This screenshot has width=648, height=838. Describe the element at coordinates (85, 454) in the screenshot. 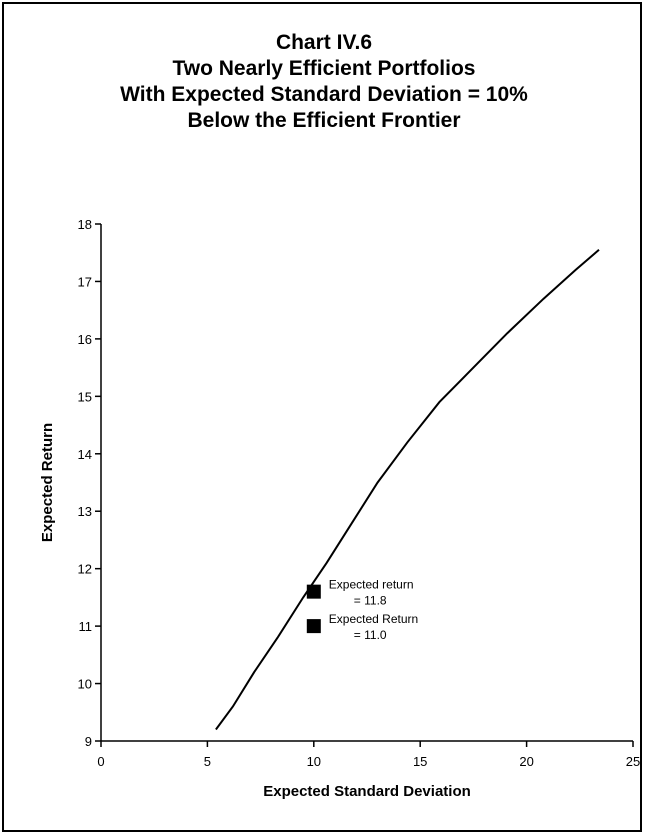

I see `y-tick-label: 14` at that location.